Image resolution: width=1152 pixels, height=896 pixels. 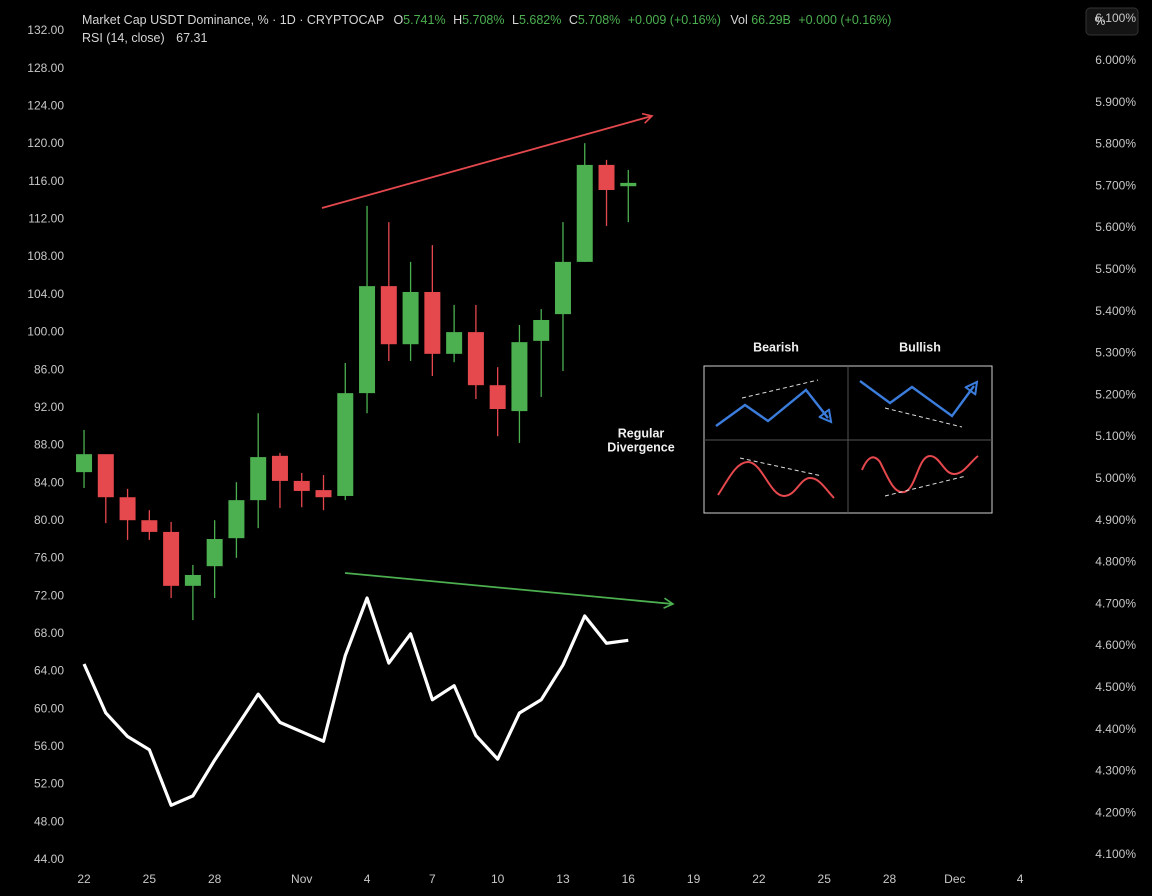 I want to click on change: +0.009 (+0.16%), so click(x=674, y=20).